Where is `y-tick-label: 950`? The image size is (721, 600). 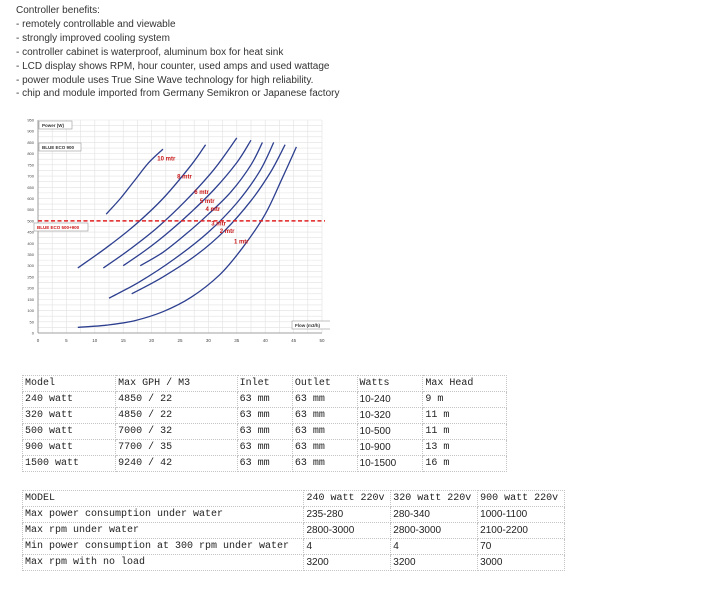
y-tick-label: 950 is located at coordinates (30, 120).